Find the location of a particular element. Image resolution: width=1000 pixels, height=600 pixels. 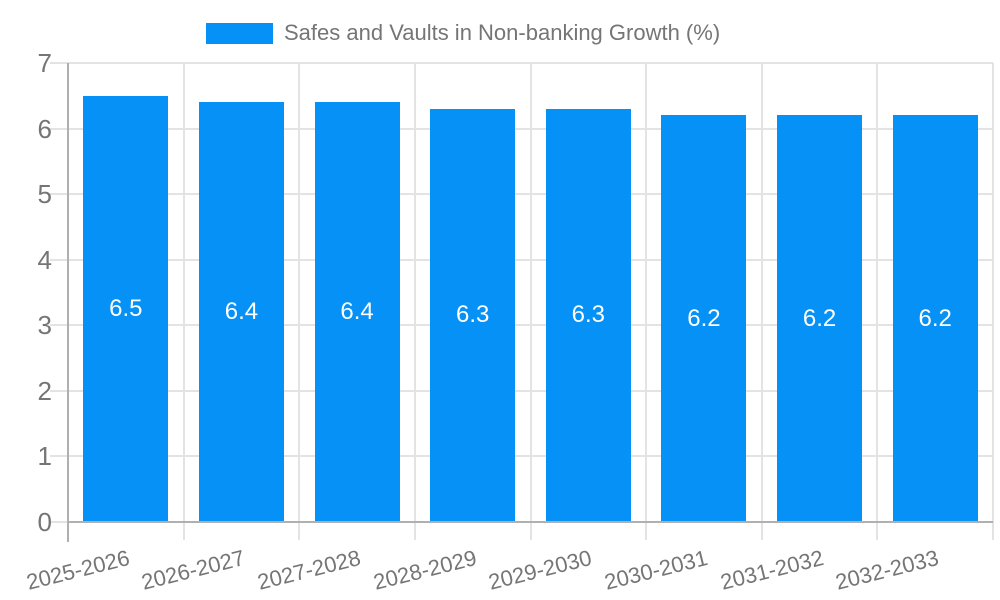

x-tick-label: 2031-2032 is located at coordinates (771, 570).